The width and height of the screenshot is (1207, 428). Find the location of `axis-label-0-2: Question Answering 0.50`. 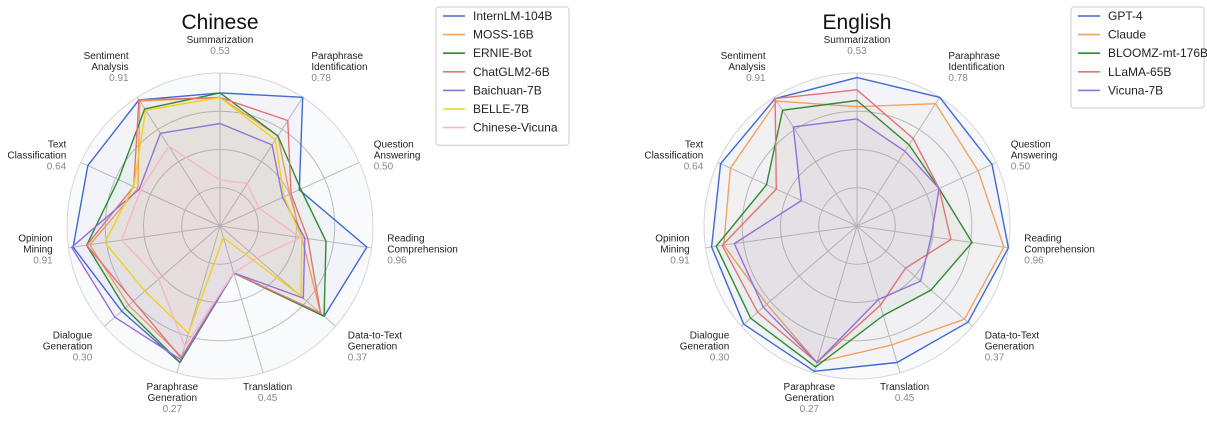

axis-label-0-2: Question Answering 0.50 is located at coordinates (397, 155).